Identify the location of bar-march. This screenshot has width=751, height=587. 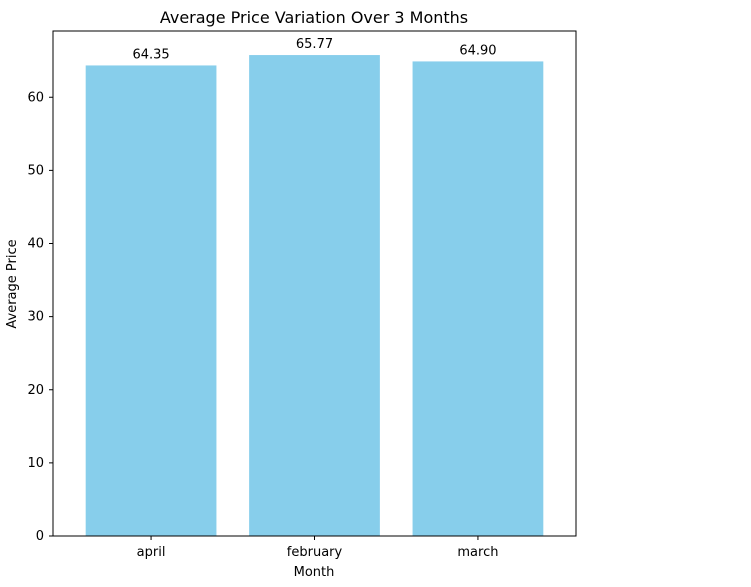
(478, 299).